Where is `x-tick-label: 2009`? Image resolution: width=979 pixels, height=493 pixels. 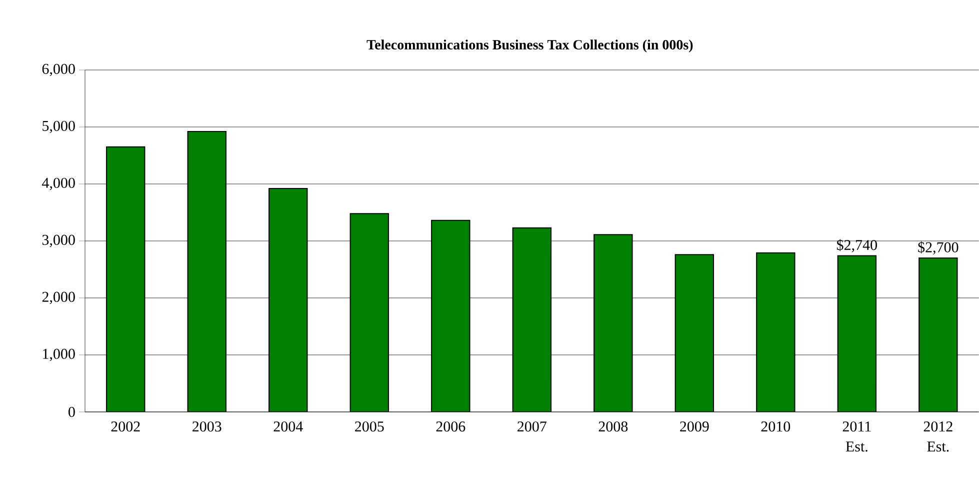
x-tick-label: 2009 is located at coordinates (694, 426).